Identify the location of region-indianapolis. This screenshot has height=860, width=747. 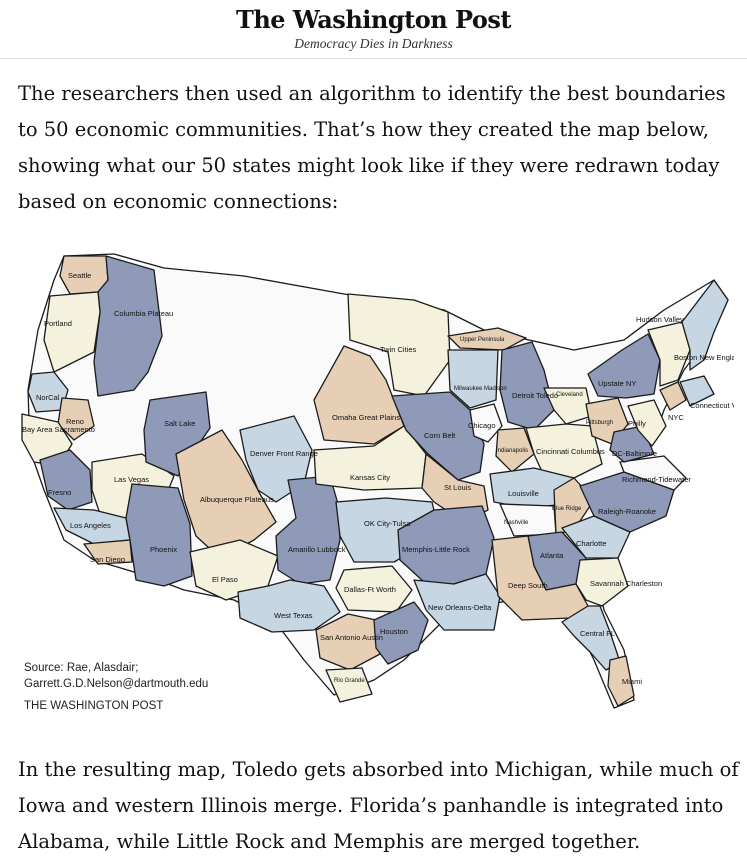
(515, 450).